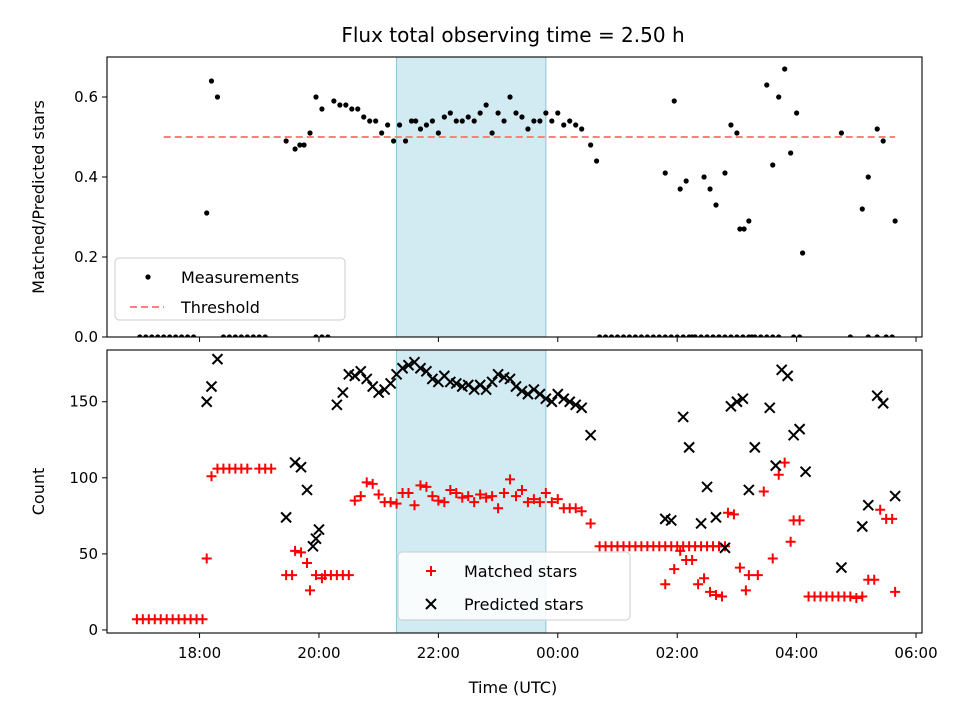 The image size is (960, 720). What do you see at coordinates (38, 492) in the screenshot?
I see `y-axis-label: Count` at bounding box center [38, 492].